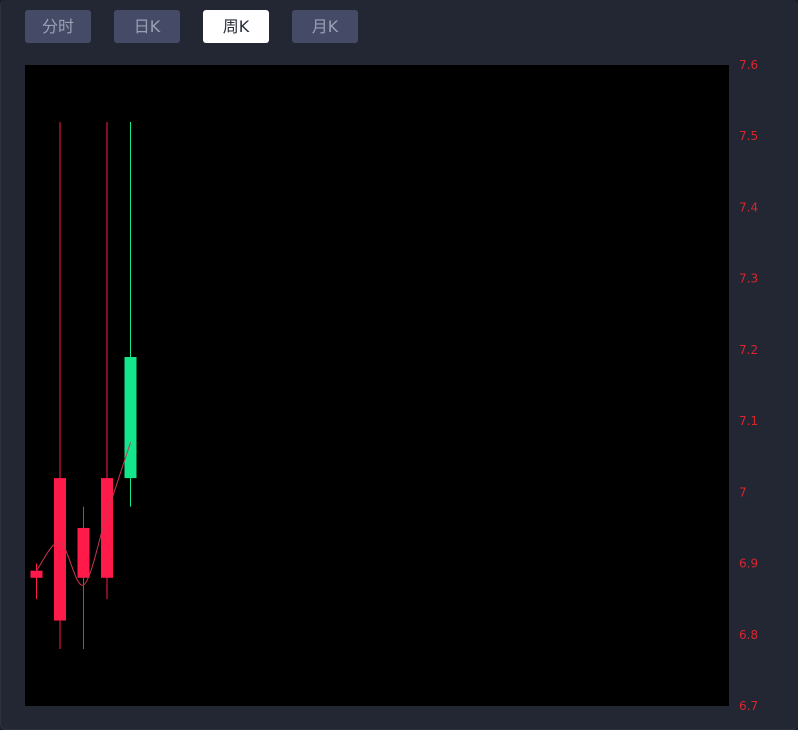 This screenshot has width=798, height=730. Describe the element at coordinates (748, 385) in the screenshot. I see `y-axis-labels: 7.6 7.5 7.4 7.3 7.2 7.1 7 6.9 6.8 6.7` at that location.